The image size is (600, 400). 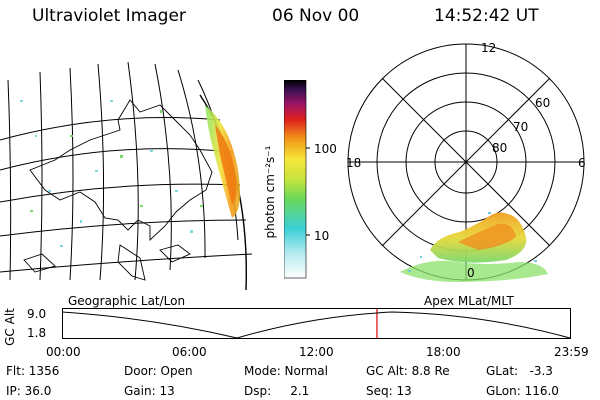 I want to click on sequence-number: Seq: 13, so click(x=389, y=391).